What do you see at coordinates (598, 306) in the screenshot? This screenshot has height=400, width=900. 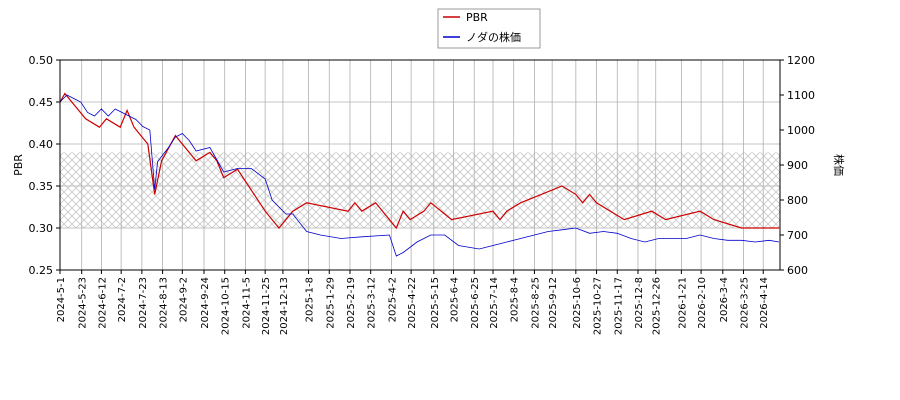 I see `x-tick-label: 2025-10-27` at bounding box center [598, 306].